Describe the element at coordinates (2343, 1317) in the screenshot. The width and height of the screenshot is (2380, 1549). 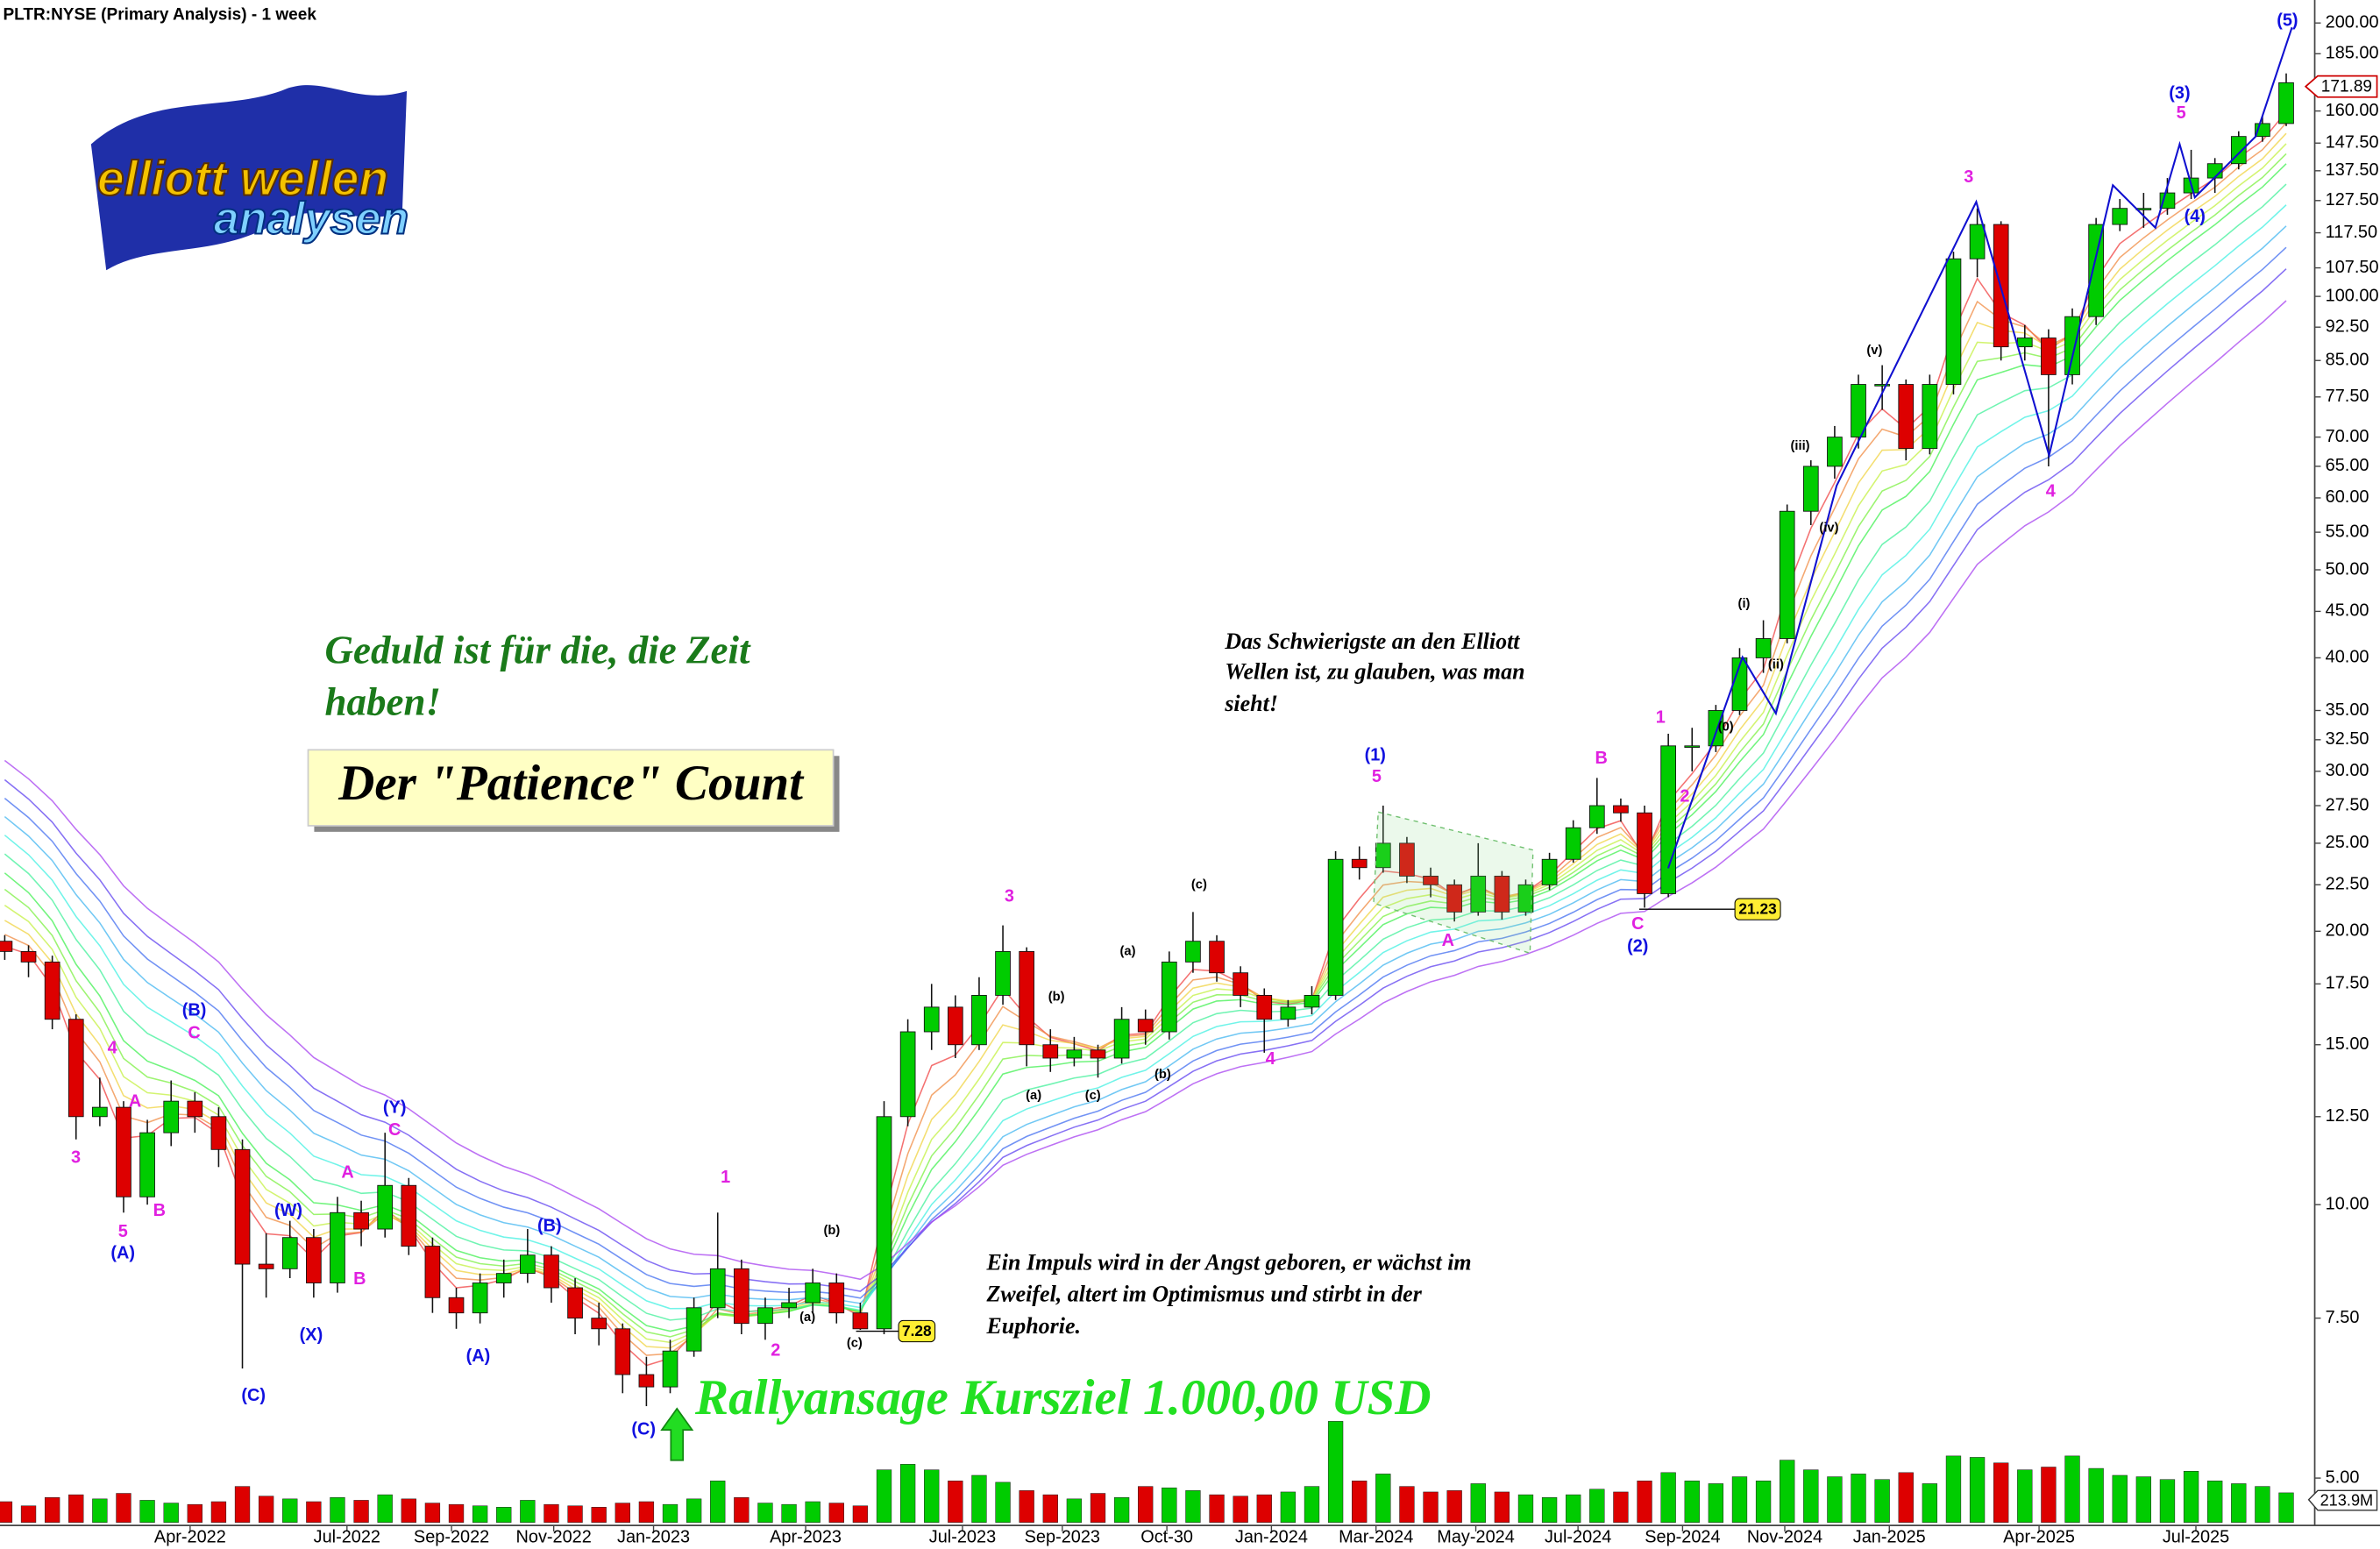
I see `y-tick-label: 7.50` at that location.